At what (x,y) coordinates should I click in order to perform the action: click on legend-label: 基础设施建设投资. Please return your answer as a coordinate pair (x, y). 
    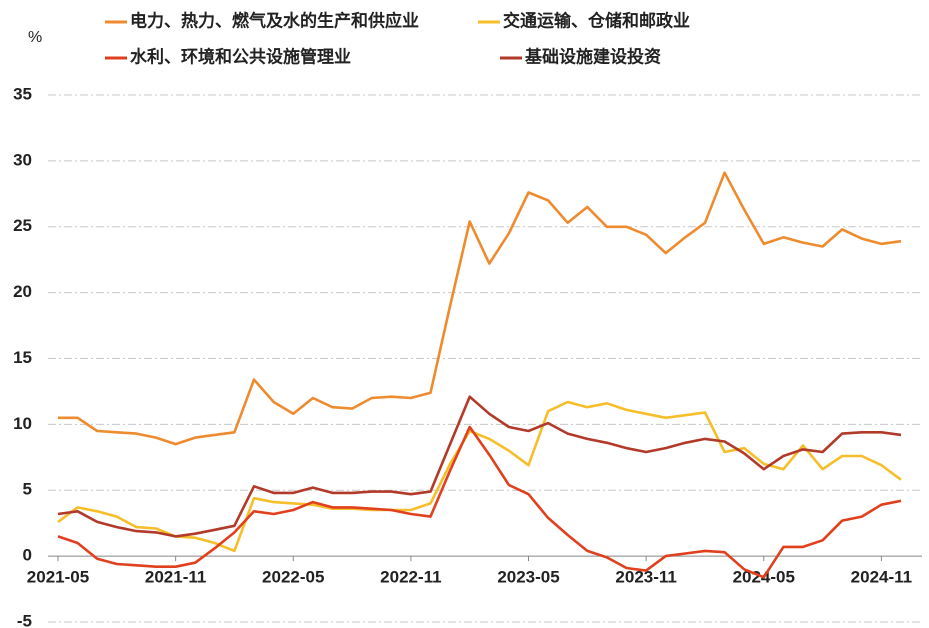
    Looking at the image, I should click on (592, 56).